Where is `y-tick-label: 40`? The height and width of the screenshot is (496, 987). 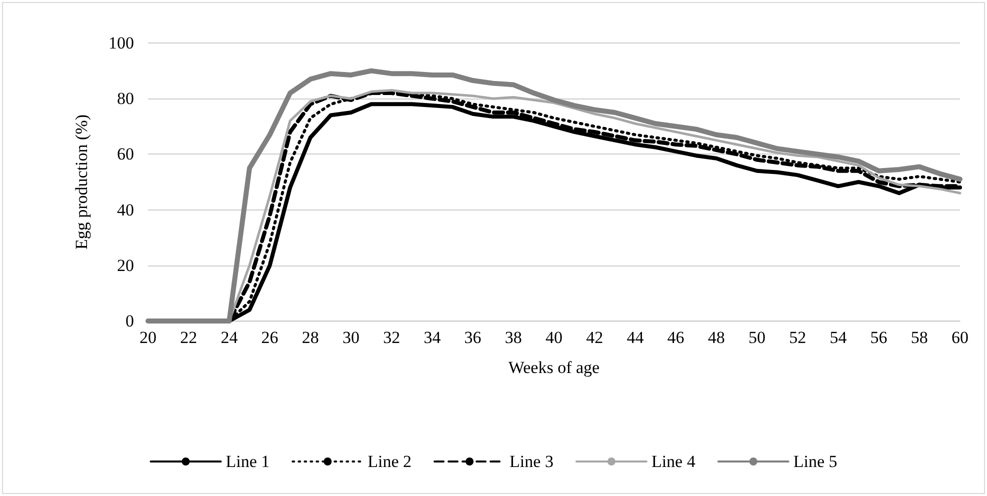
y-tick-label: 40 is located at coordinates (125, 210).